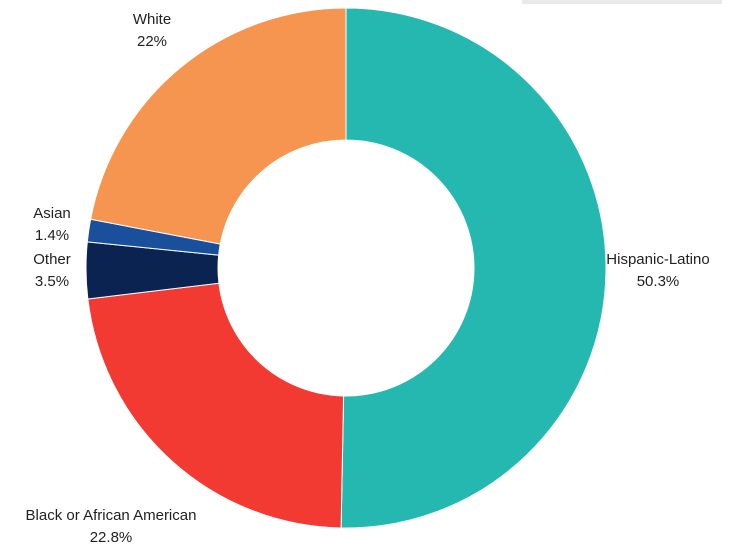 The width and height of the screenshot is (740, 548). Describe the element at coordinates (152, 19) in the screenshot. I see `slice-label-white: White` at that location.